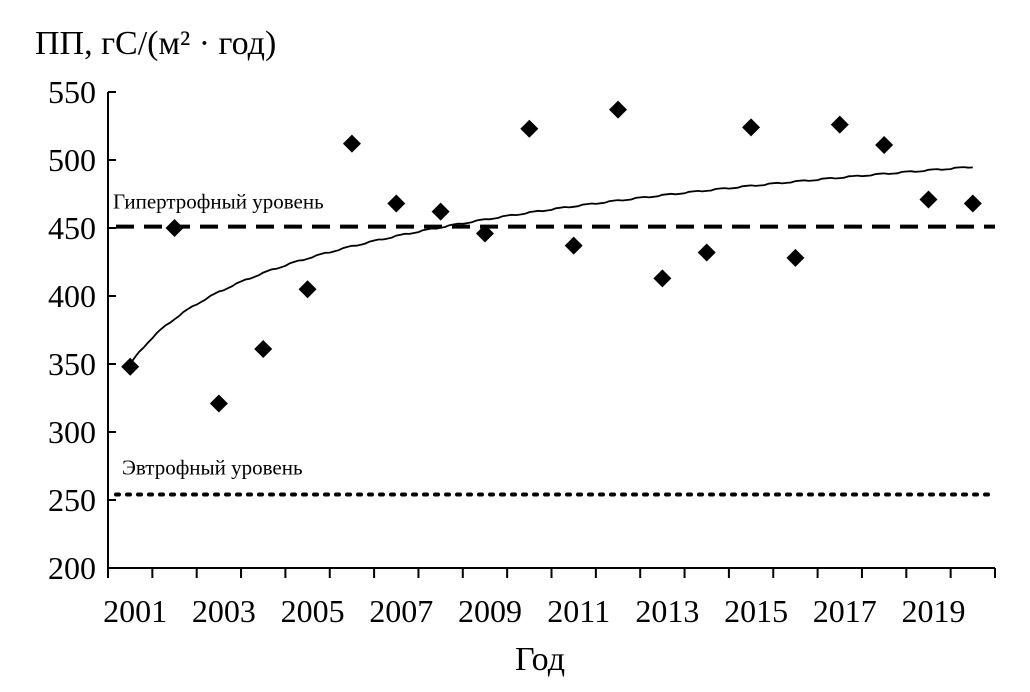  I want to click on data-point-2004, so click(263, 349).